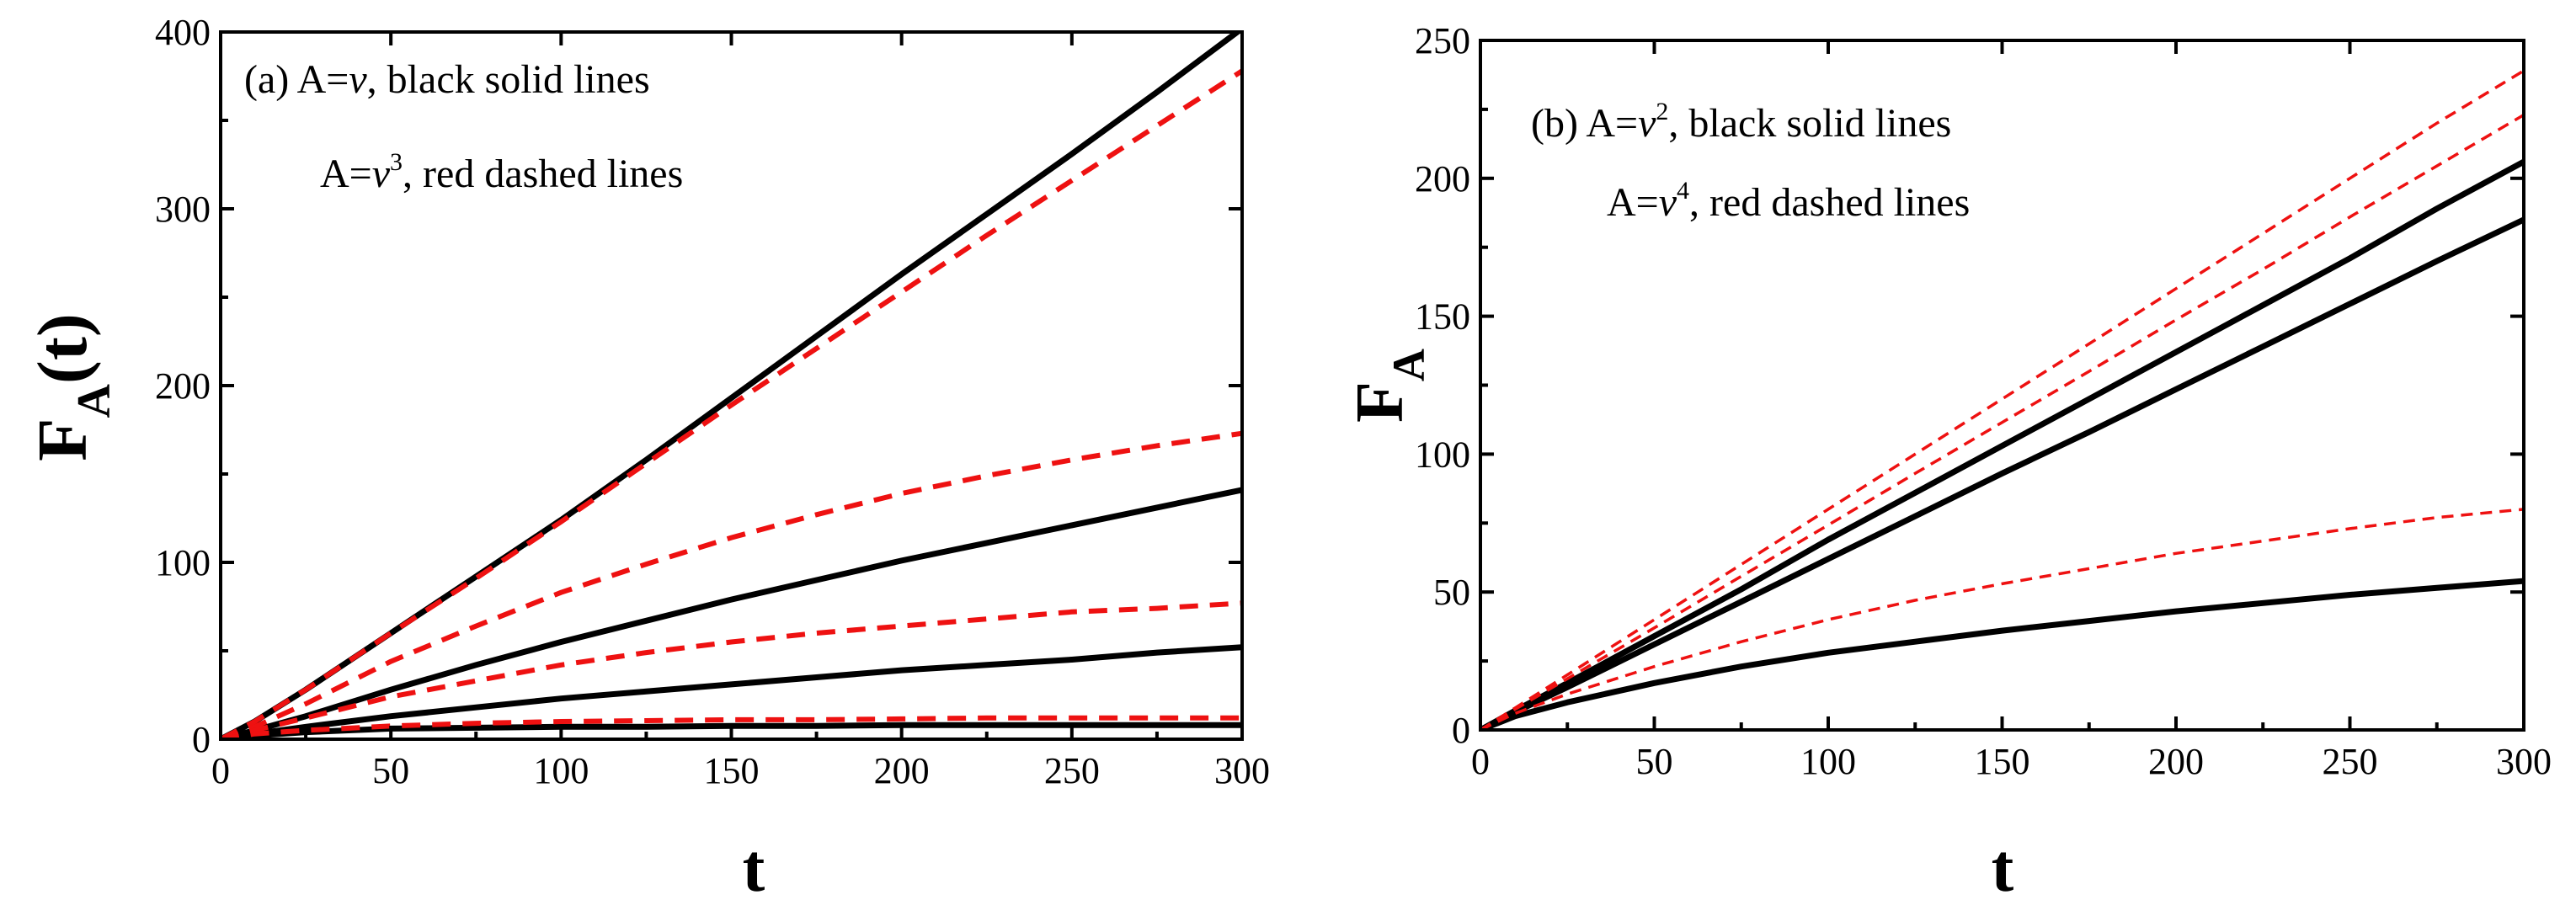  Describe the element at coordinates (390, 770) in the screenshot. I see `x-tick-label-a: 50` at that location.